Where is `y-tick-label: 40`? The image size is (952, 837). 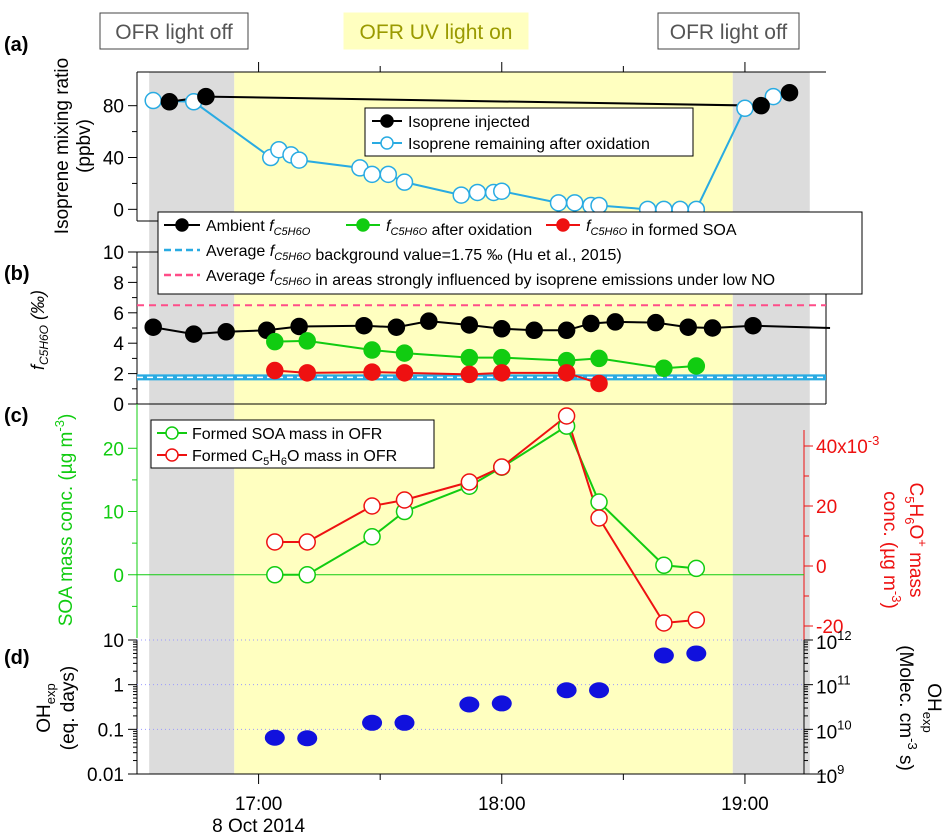
y-tick-label: 40 is located at coordinates (113, 159).